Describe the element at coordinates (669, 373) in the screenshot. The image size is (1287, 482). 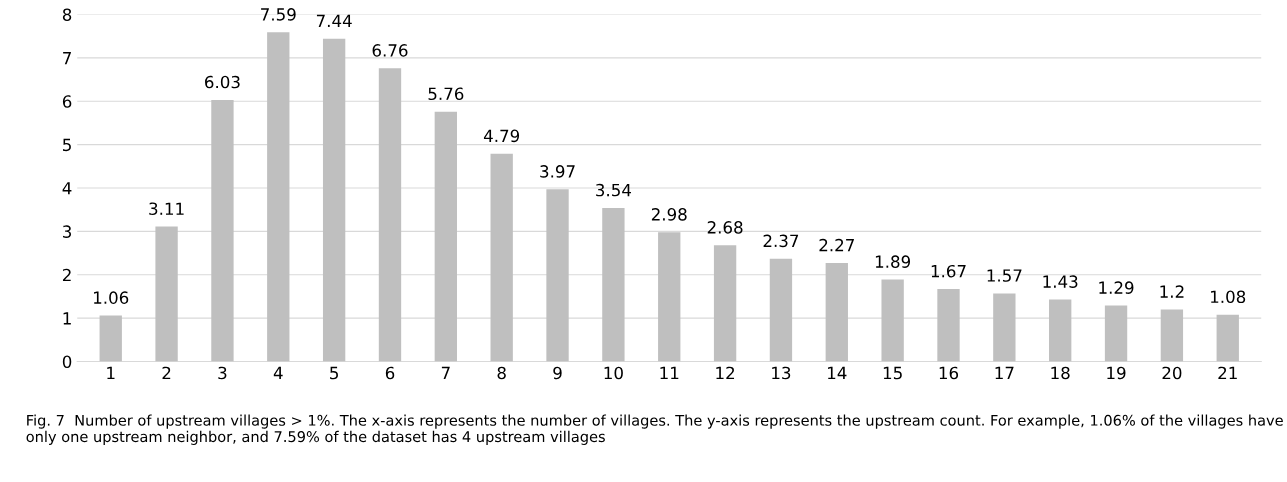
I see `x-tick-label: 11` at that location.